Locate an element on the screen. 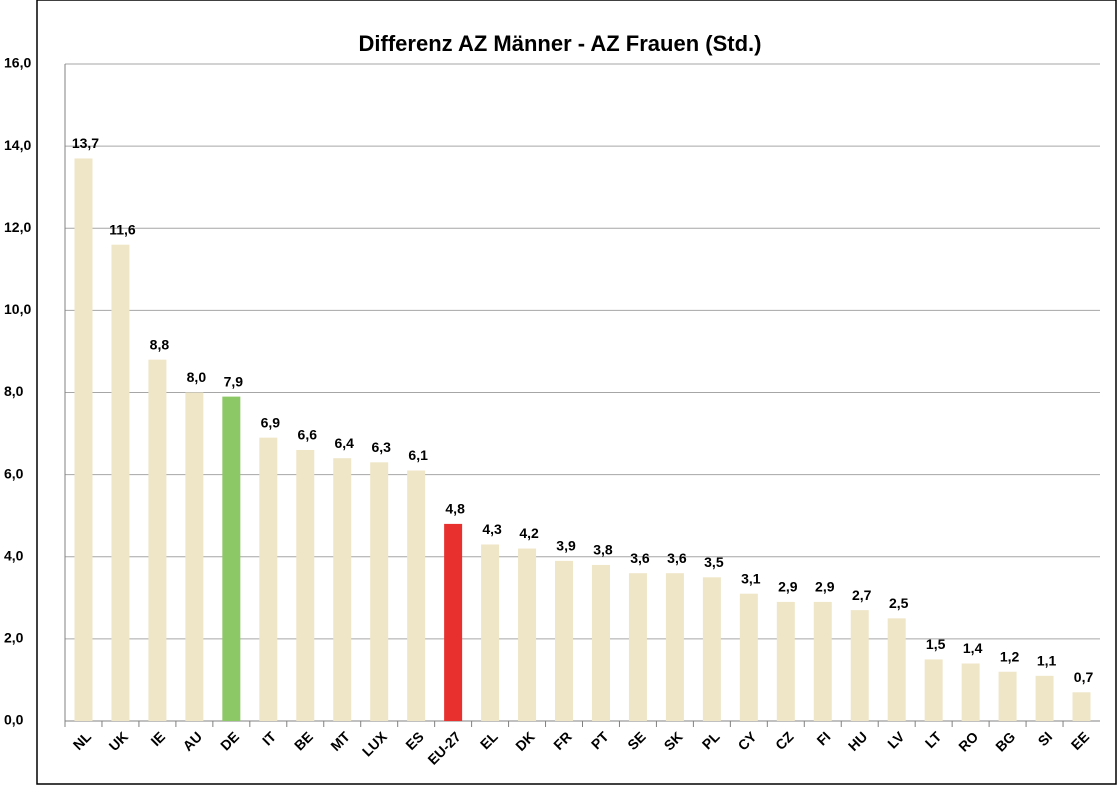  value-label: 8,8 is located at coordinates (160, 344).